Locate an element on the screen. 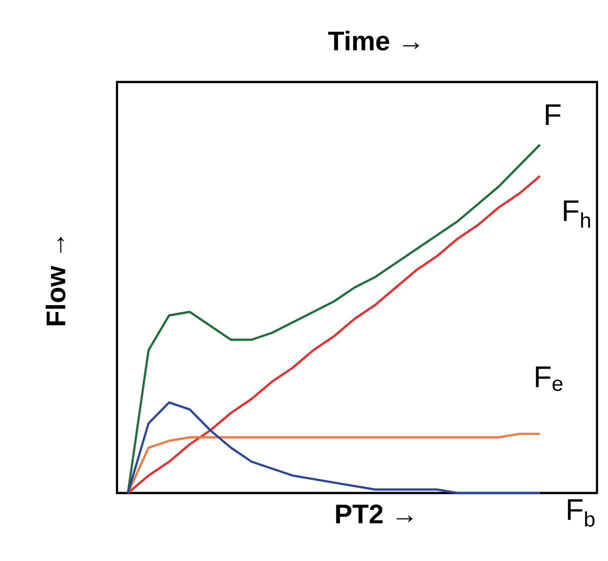 Image resolution: width=608 pixels, height=561 pixels. series-label: F$_{b}$ is located at coordinates (581, 513).